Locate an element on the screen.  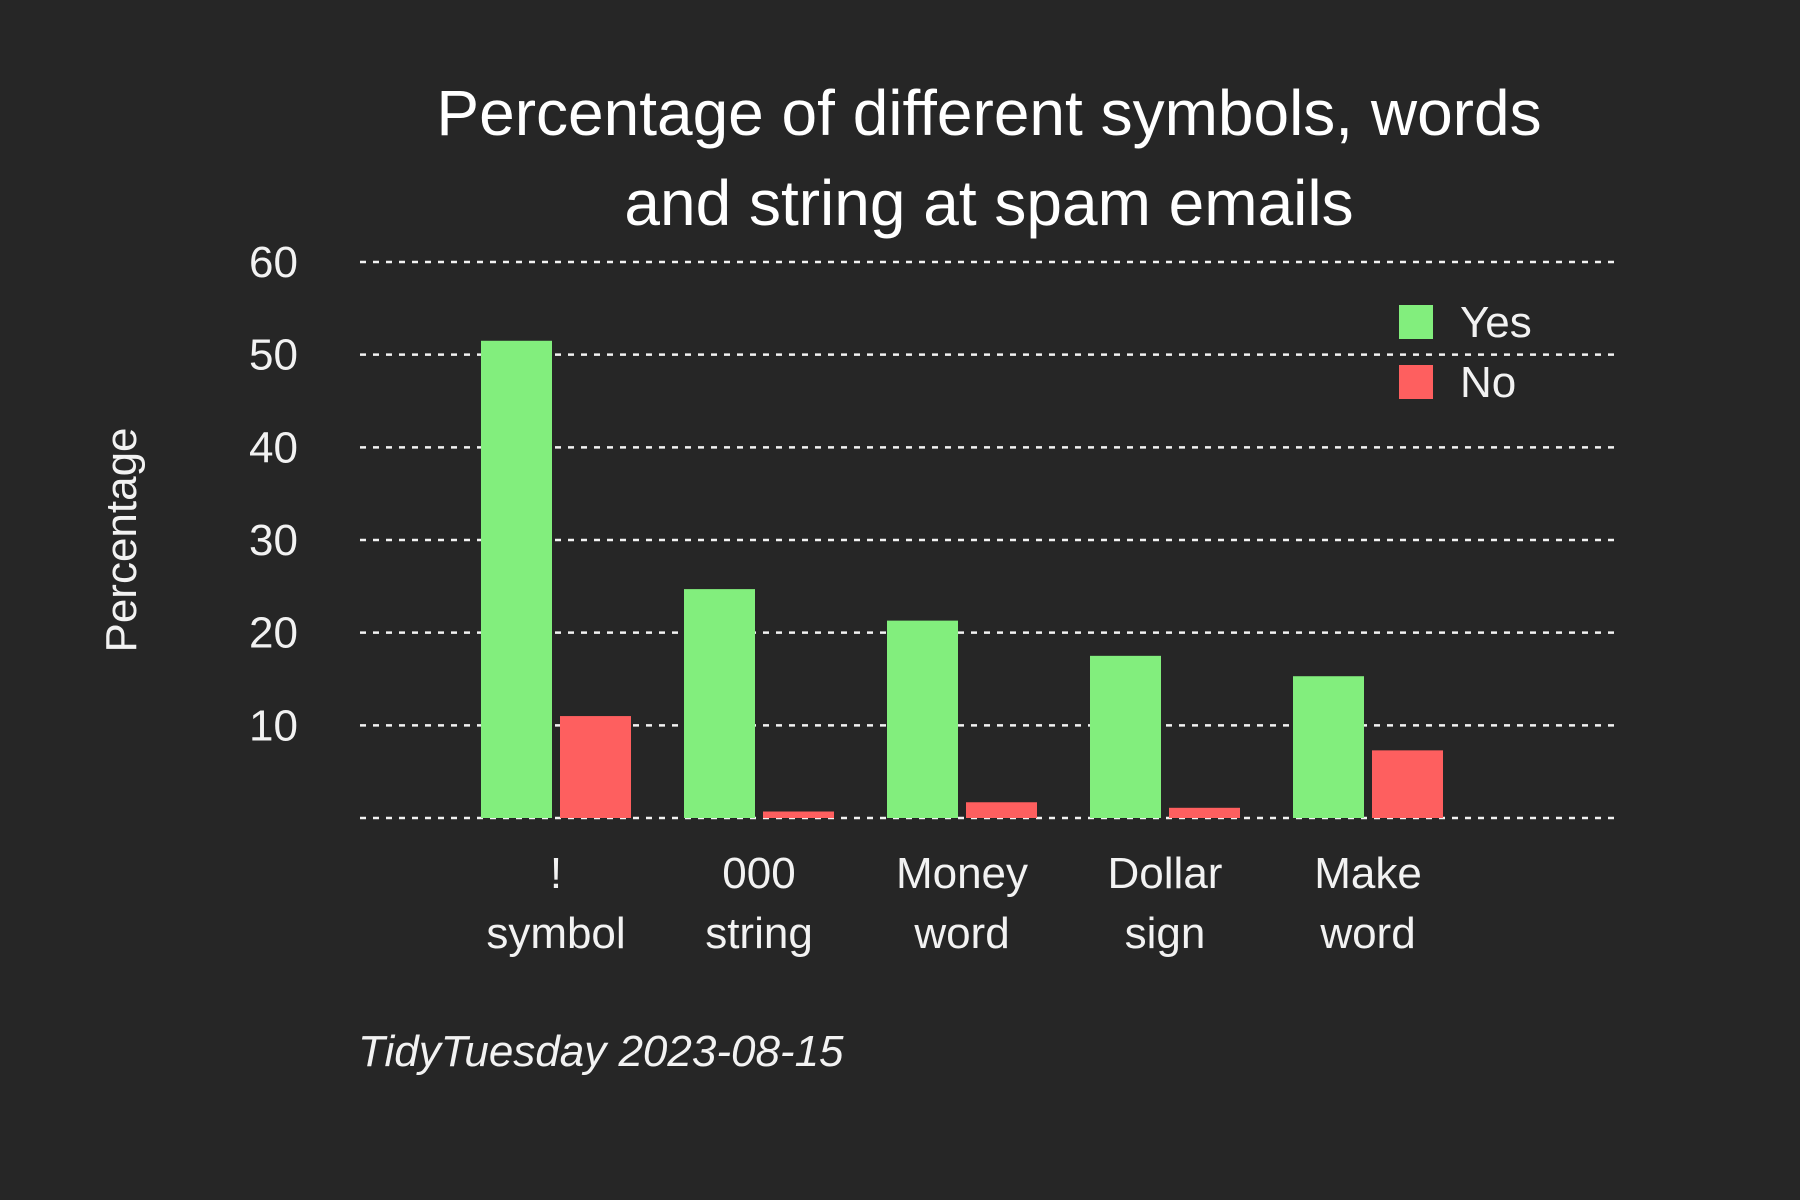
legend-swatch-no is located at coordinates (1416, 382).